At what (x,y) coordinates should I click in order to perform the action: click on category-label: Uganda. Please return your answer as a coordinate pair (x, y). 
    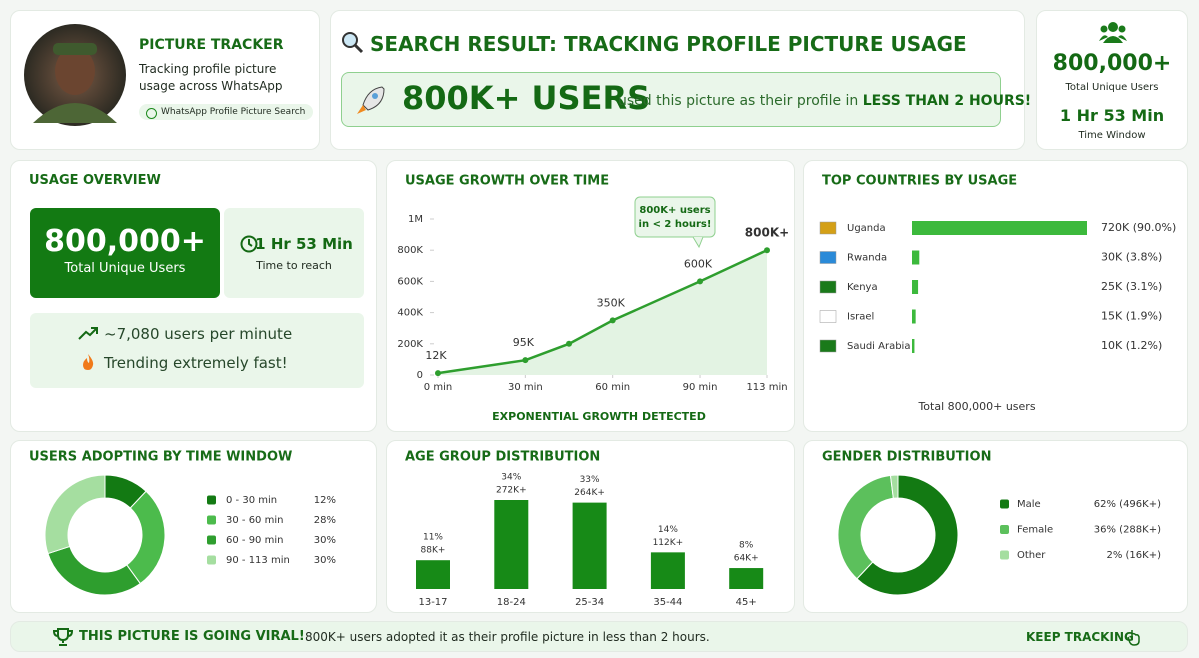
    Looking at the image, I should click on (866, 228).